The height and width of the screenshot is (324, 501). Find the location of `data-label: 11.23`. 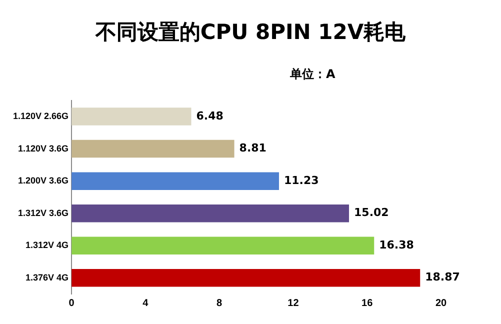

data-label: 11.23 is located at coordinates (301, 180).